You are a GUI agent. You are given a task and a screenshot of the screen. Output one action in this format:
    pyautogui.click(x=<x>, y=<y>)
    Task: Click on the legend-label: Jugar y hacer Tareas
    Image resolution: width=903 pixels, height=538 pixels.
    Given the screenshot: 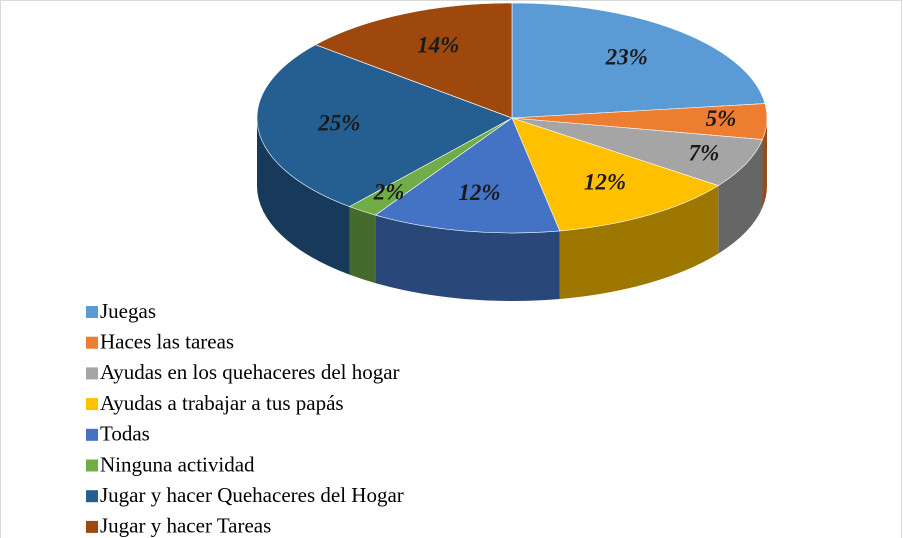 What is the action you would take?
    pyautogui.click(x=185, y=526)
    